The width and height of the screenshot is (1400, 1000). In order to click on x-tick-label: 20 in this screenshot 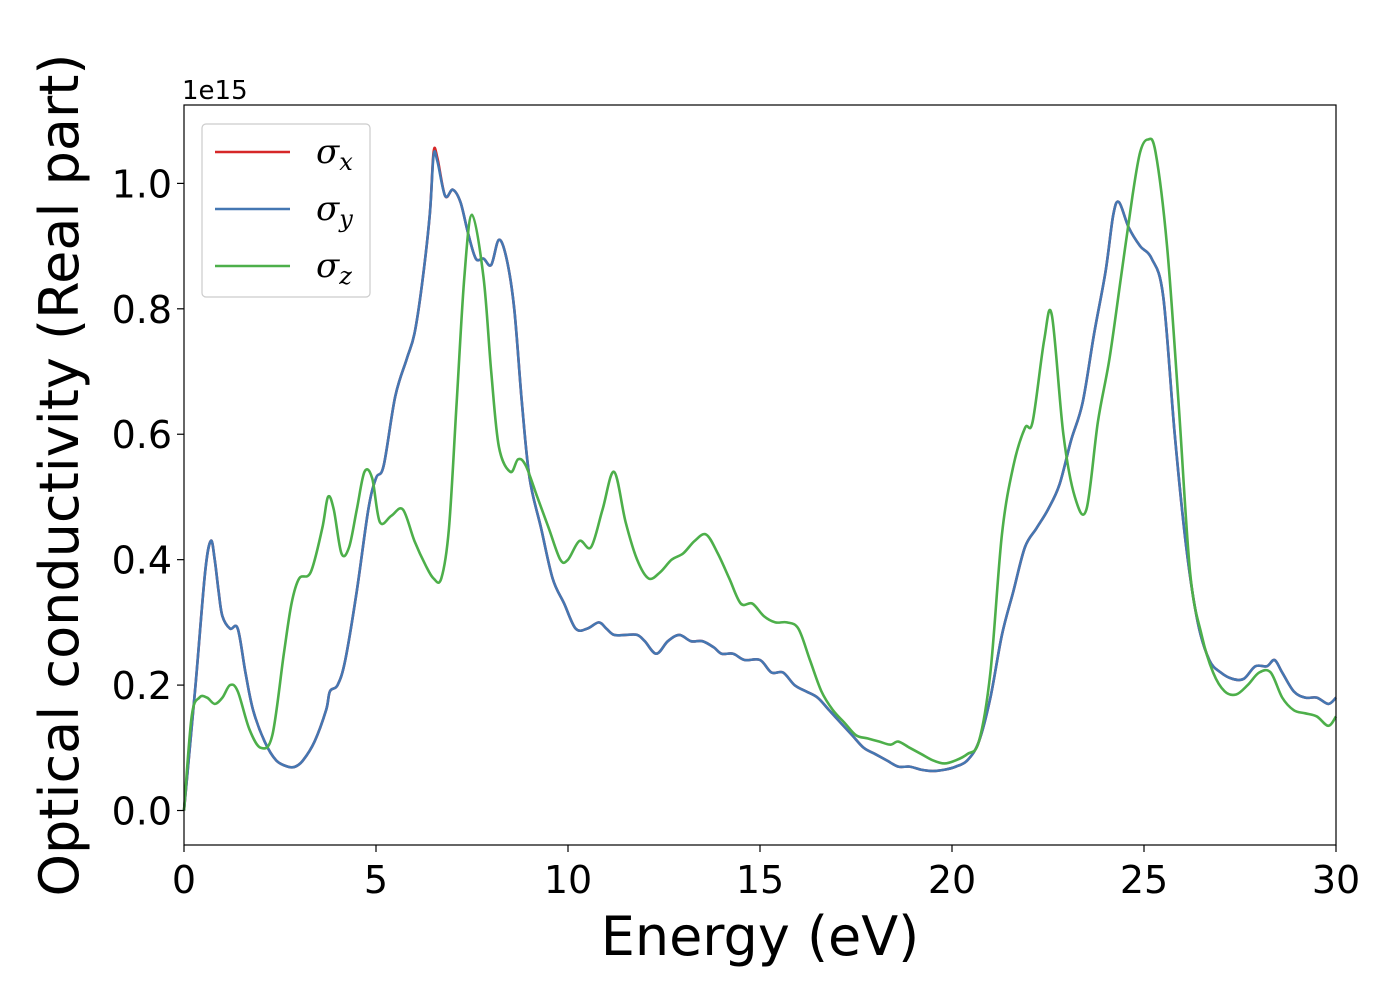, I will do `click(952, 880)`.